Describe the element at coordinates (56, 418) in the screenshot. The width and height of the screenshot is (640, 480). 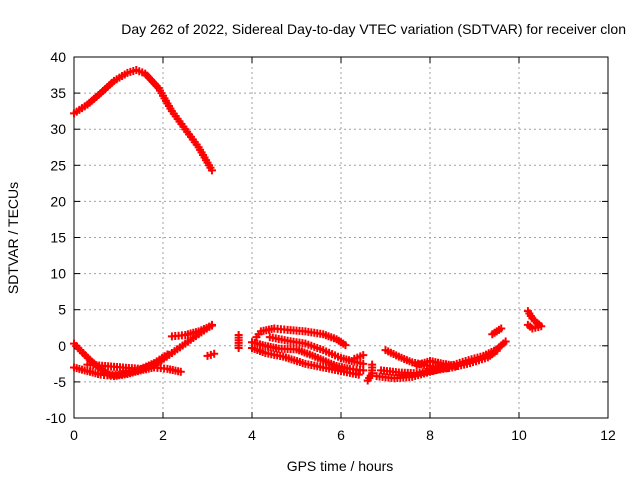
I see `y-tick-label: -10` at that location.